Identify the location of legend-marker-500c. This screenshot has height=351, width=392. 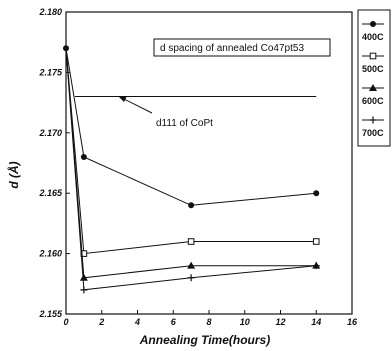
(373, 56).